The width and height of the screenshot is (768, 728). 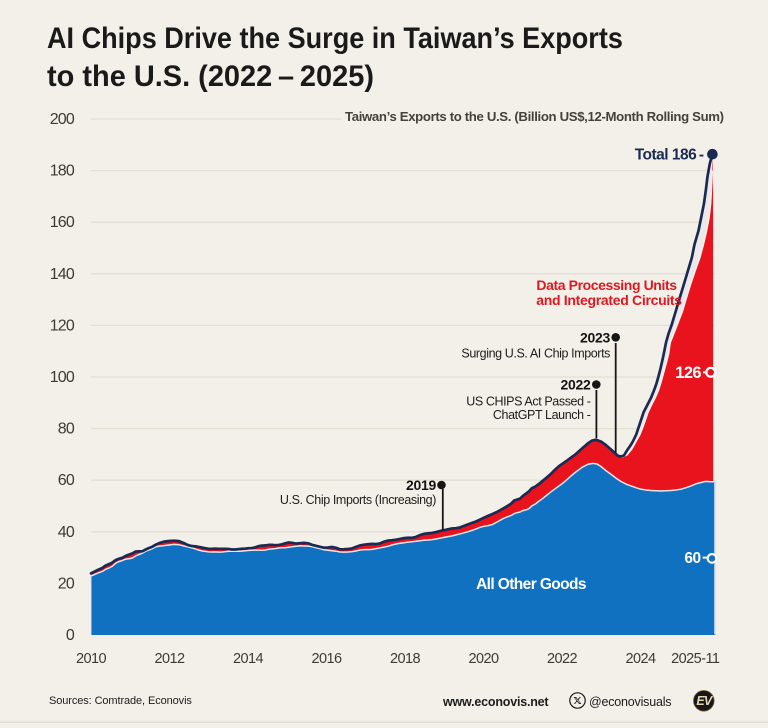 What do you see at coordinates (405, 659) in the screenshot?
I see `svg-text: 2018` at bounding box center [405, 659].